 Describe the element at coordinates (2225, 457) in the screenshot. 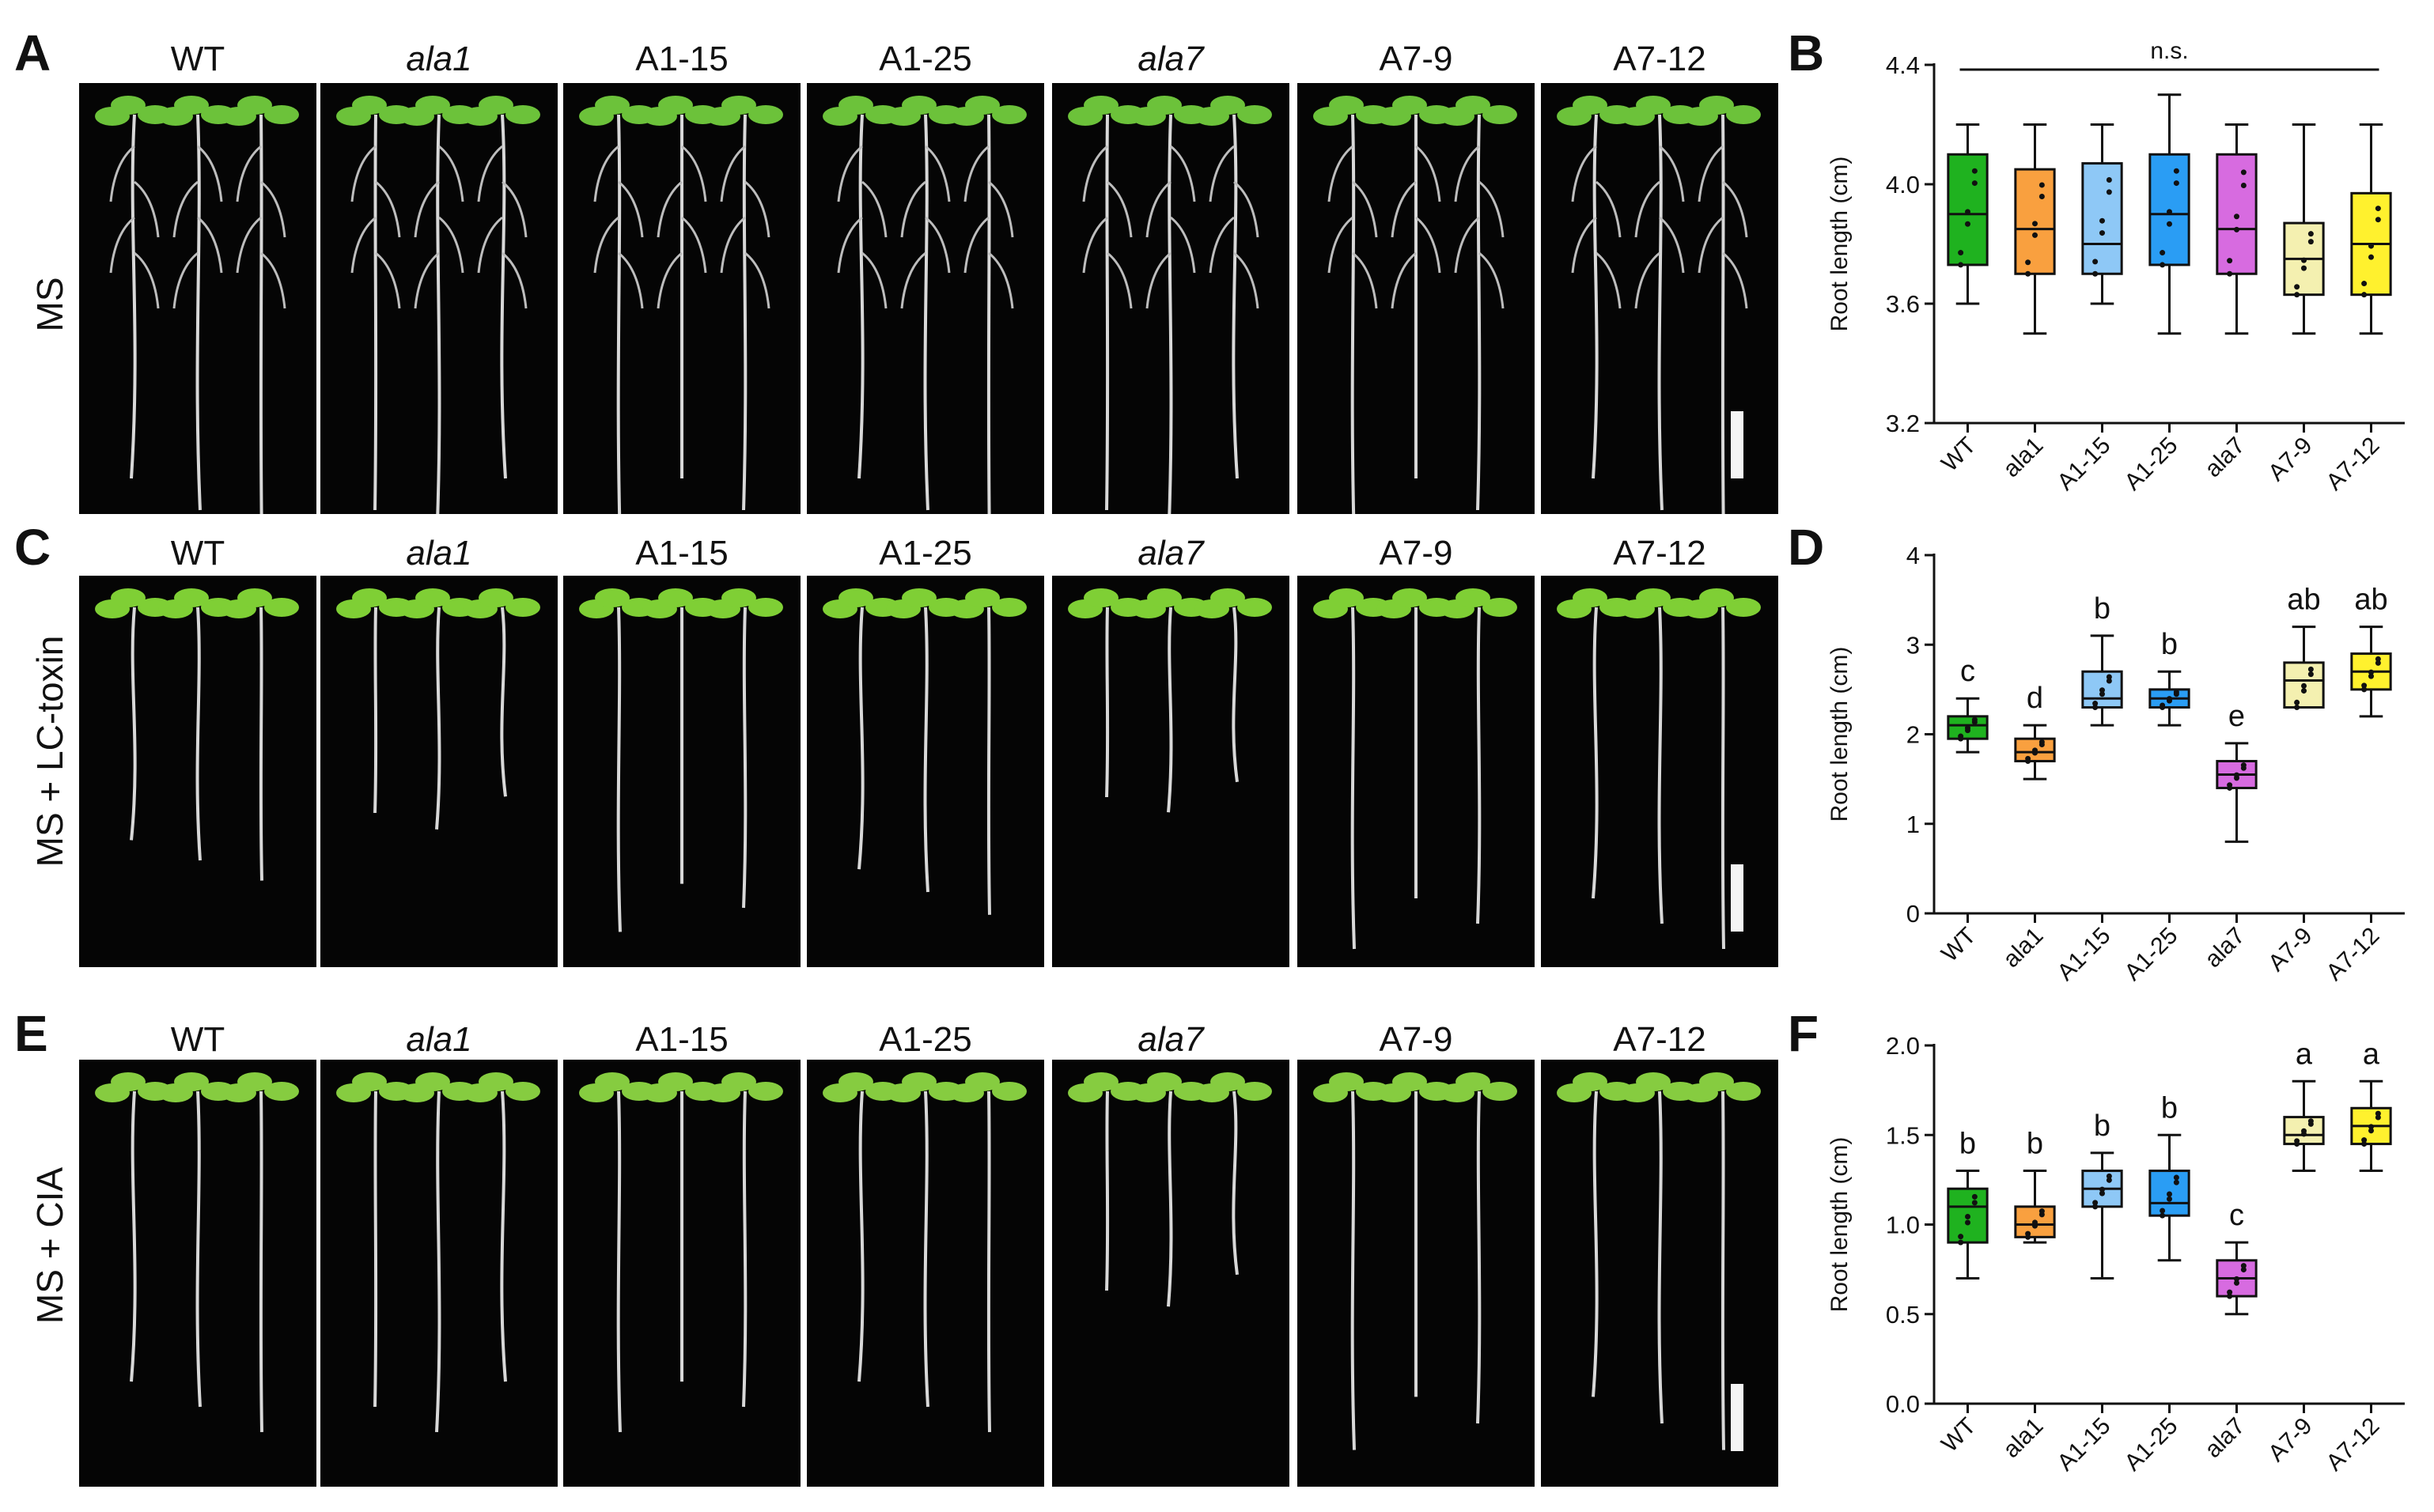

I see `x-tick-label: ala7` at that location.